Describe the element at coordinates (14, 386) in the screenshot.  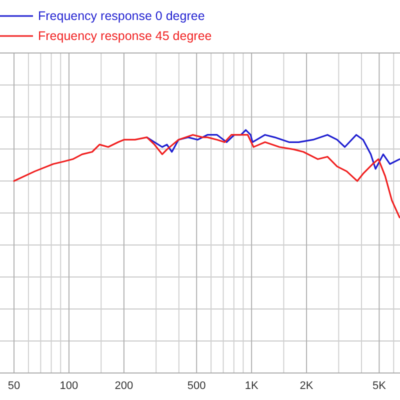
I see `x-tick-label: 50` at that location.